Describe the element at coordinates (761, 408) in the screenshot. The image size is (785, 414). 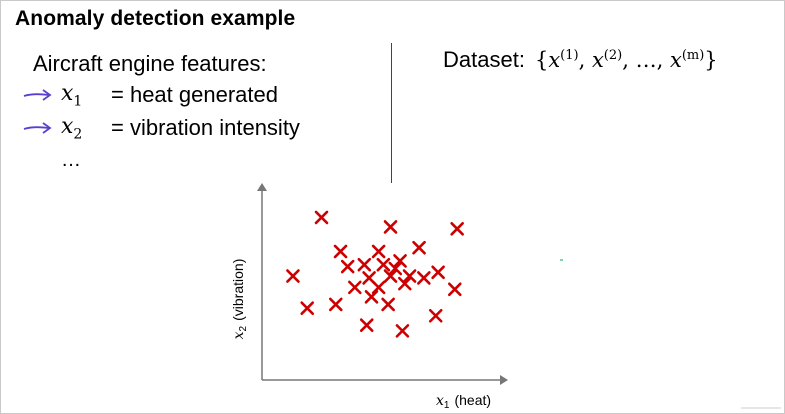
I see `corner-mark` at that location.